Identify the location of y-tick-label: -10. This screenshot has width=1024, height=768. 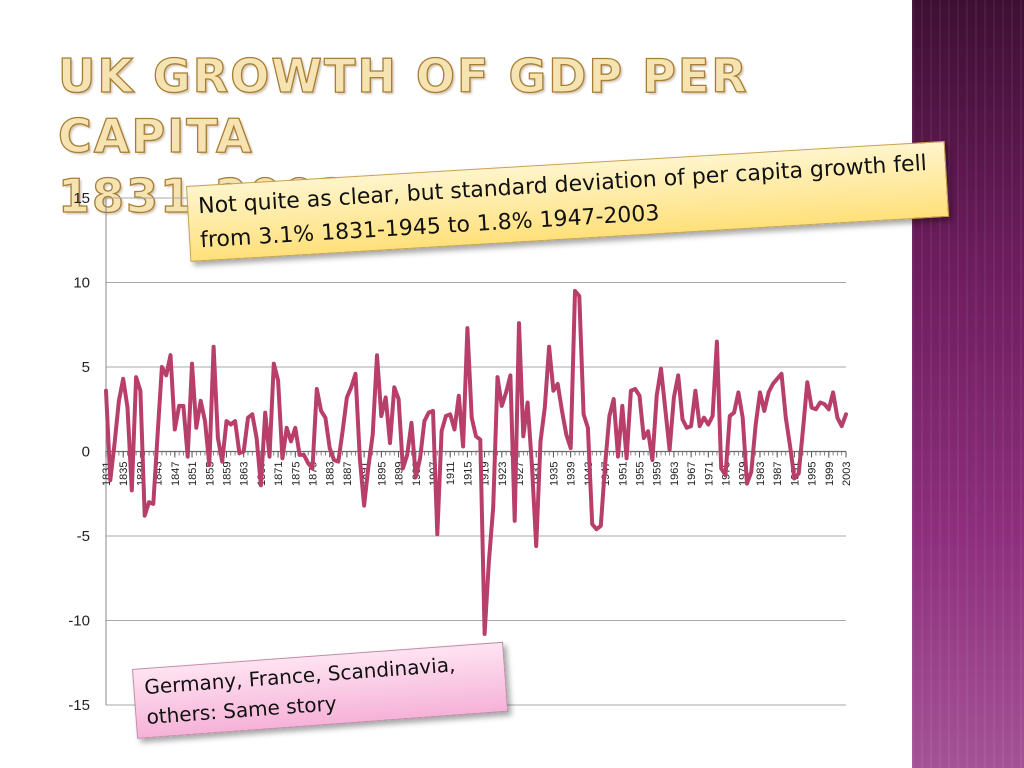
(79, 621).